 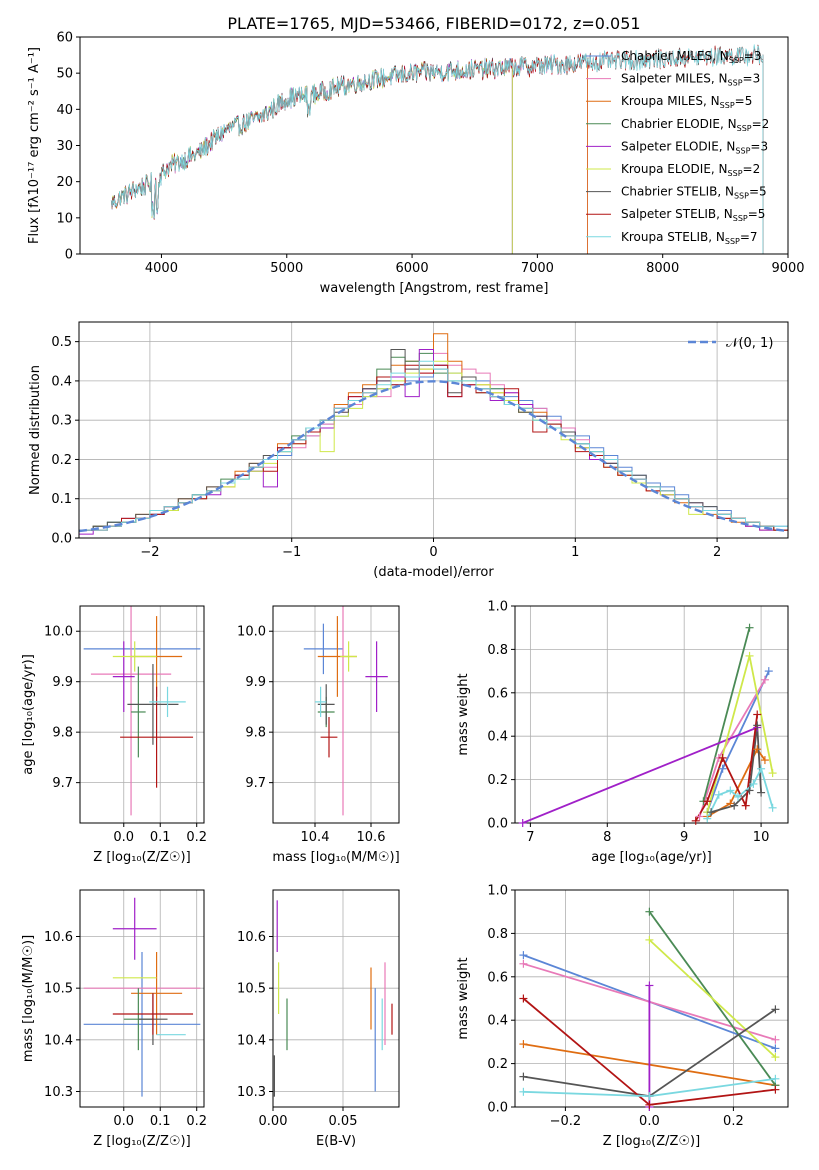 What do you see at coordinates (35, 430) in the screenshot?
I see `y-axis-label: Normed distribution` at bounding box center [35, 430].